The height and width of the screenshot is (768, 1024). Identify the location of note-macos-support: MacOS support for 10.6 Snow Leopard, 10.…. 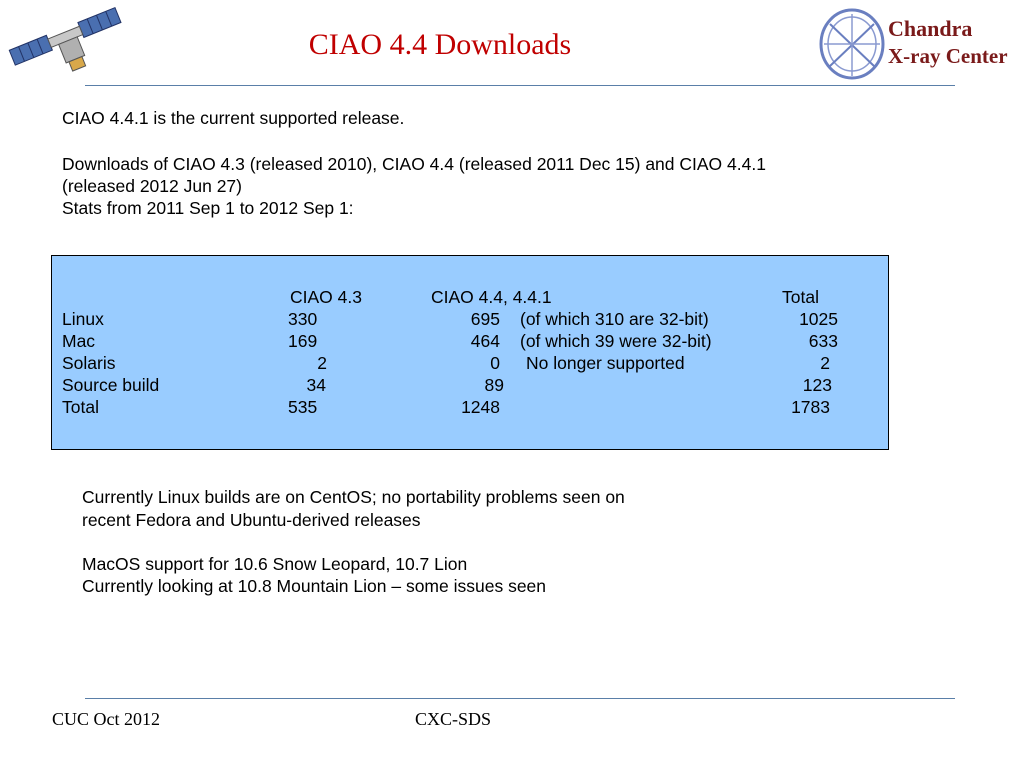
(275, 564).